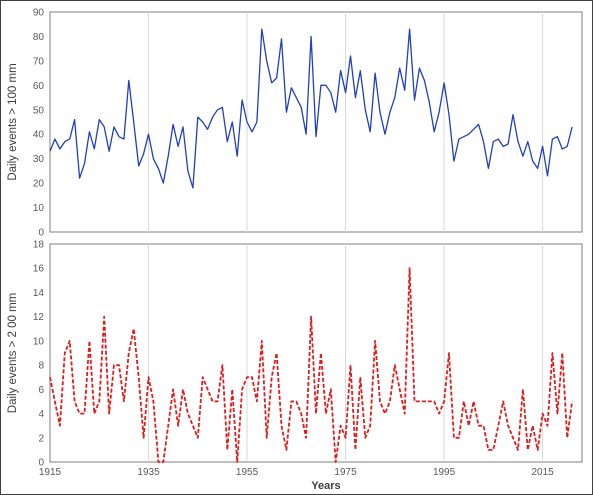  I want to click on y-tick-label: 2, so click(41, 438).